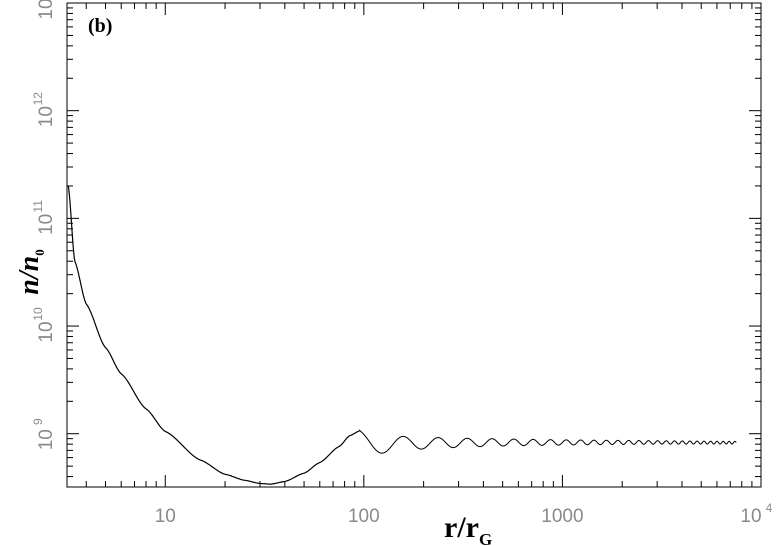 This screenshot has height=546, width=783. What do you see at coordinates (562, 516) in the screenshot?
I see `x-tick-label: 1000` at bounding box center [562, 516].